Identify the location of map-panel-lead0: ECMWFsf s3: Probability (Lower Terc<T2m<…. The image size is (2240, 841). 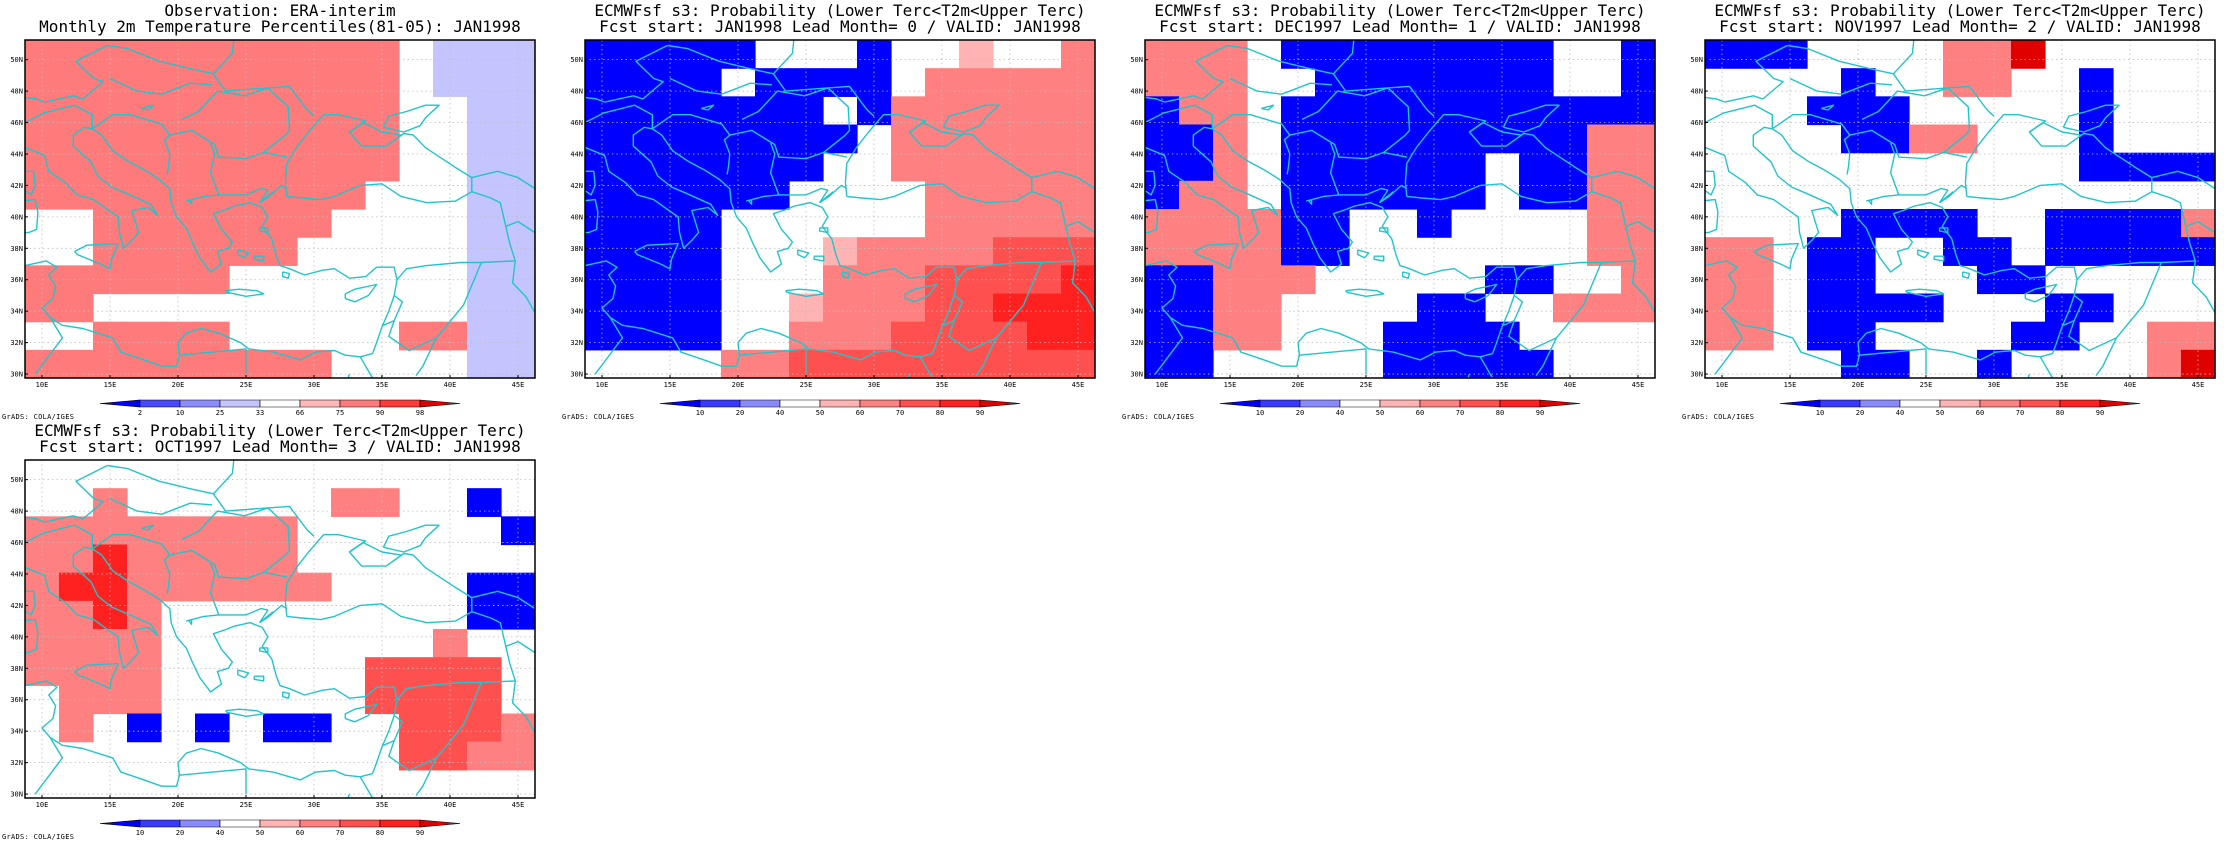
(840, 210).